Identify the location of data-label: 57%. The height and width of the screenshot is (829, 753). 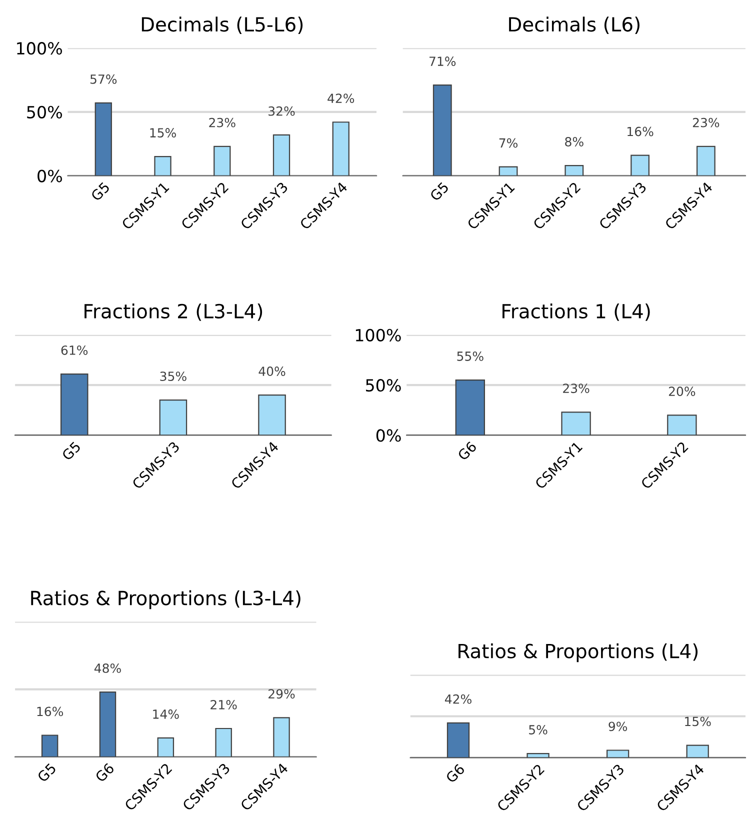
(103, 79).